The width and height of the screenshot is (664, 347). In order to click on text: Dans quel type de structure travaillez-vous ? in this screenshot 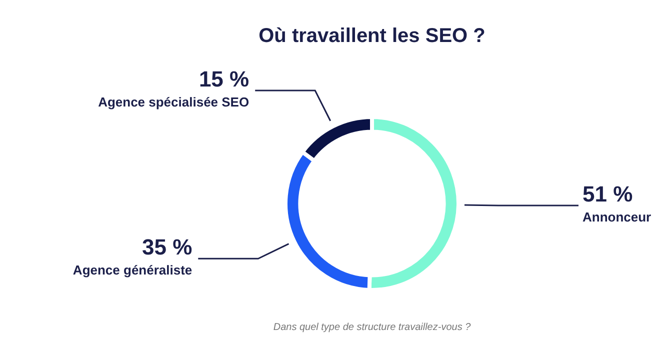, I will do `click(372, 327)`.